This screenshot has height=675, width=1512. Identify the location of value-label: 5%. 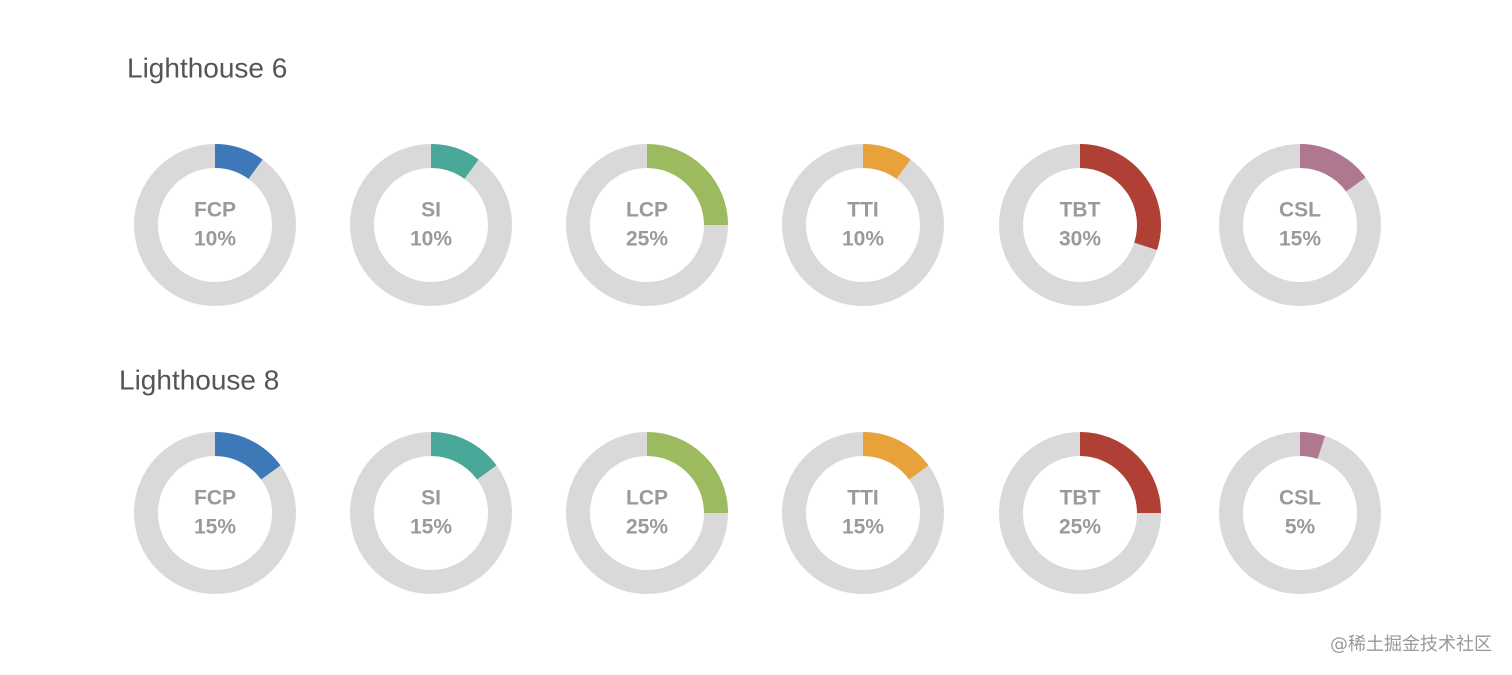
(1300, 527).